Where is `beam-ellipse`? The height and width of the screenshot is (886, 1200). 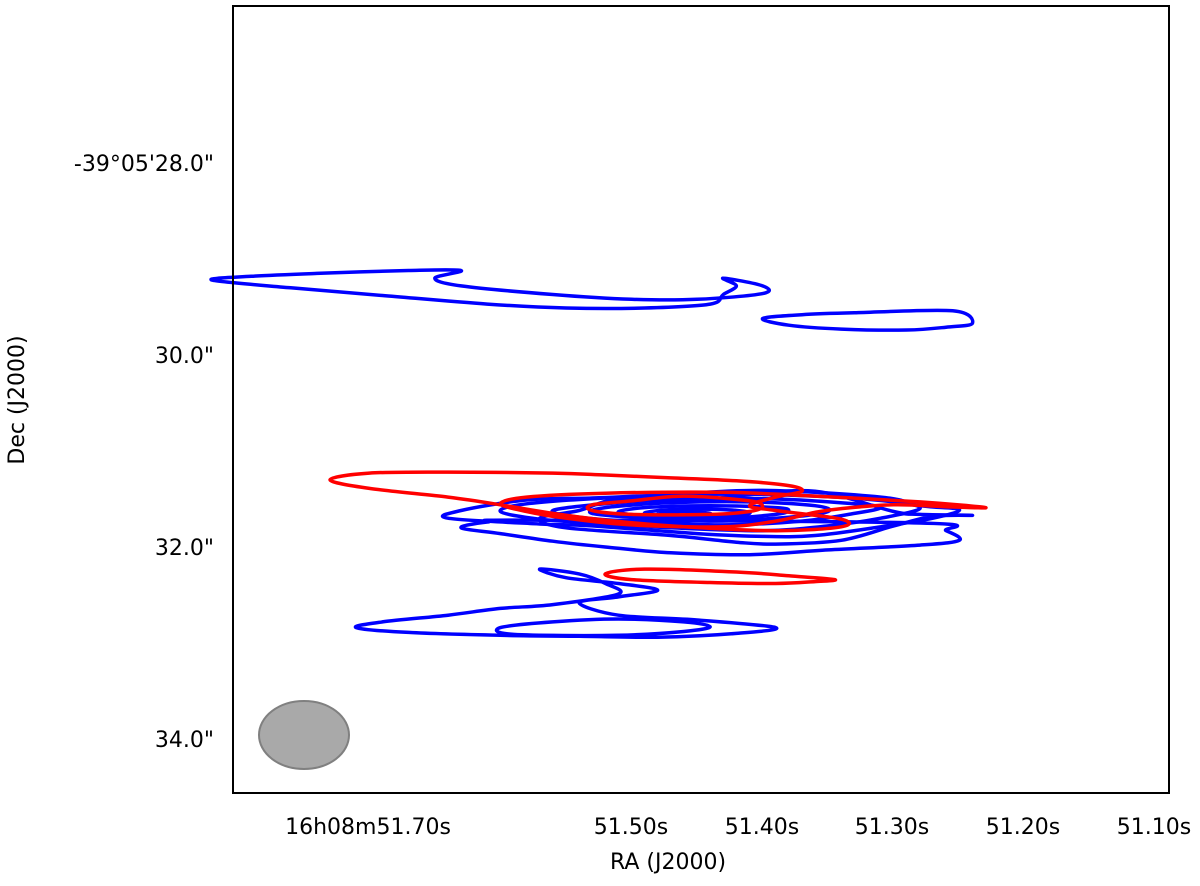
beam-ellipse is located at coordinates (304, 735).